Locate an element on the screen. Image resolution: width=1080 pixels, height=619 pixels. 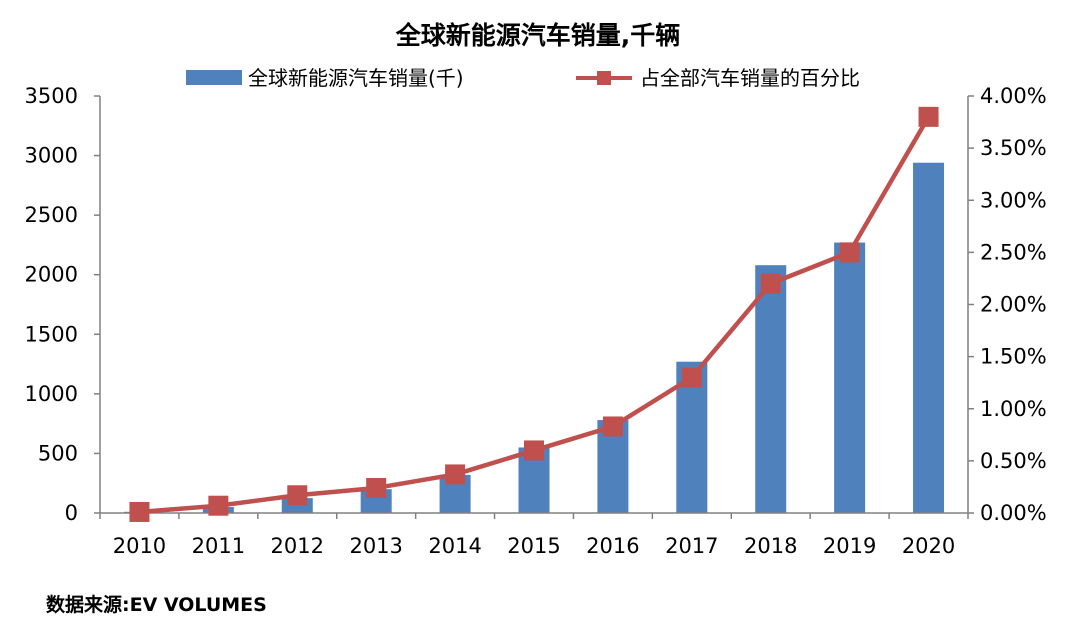
x-axis-tick-label: 2013 is located at coordinates (375, 546).